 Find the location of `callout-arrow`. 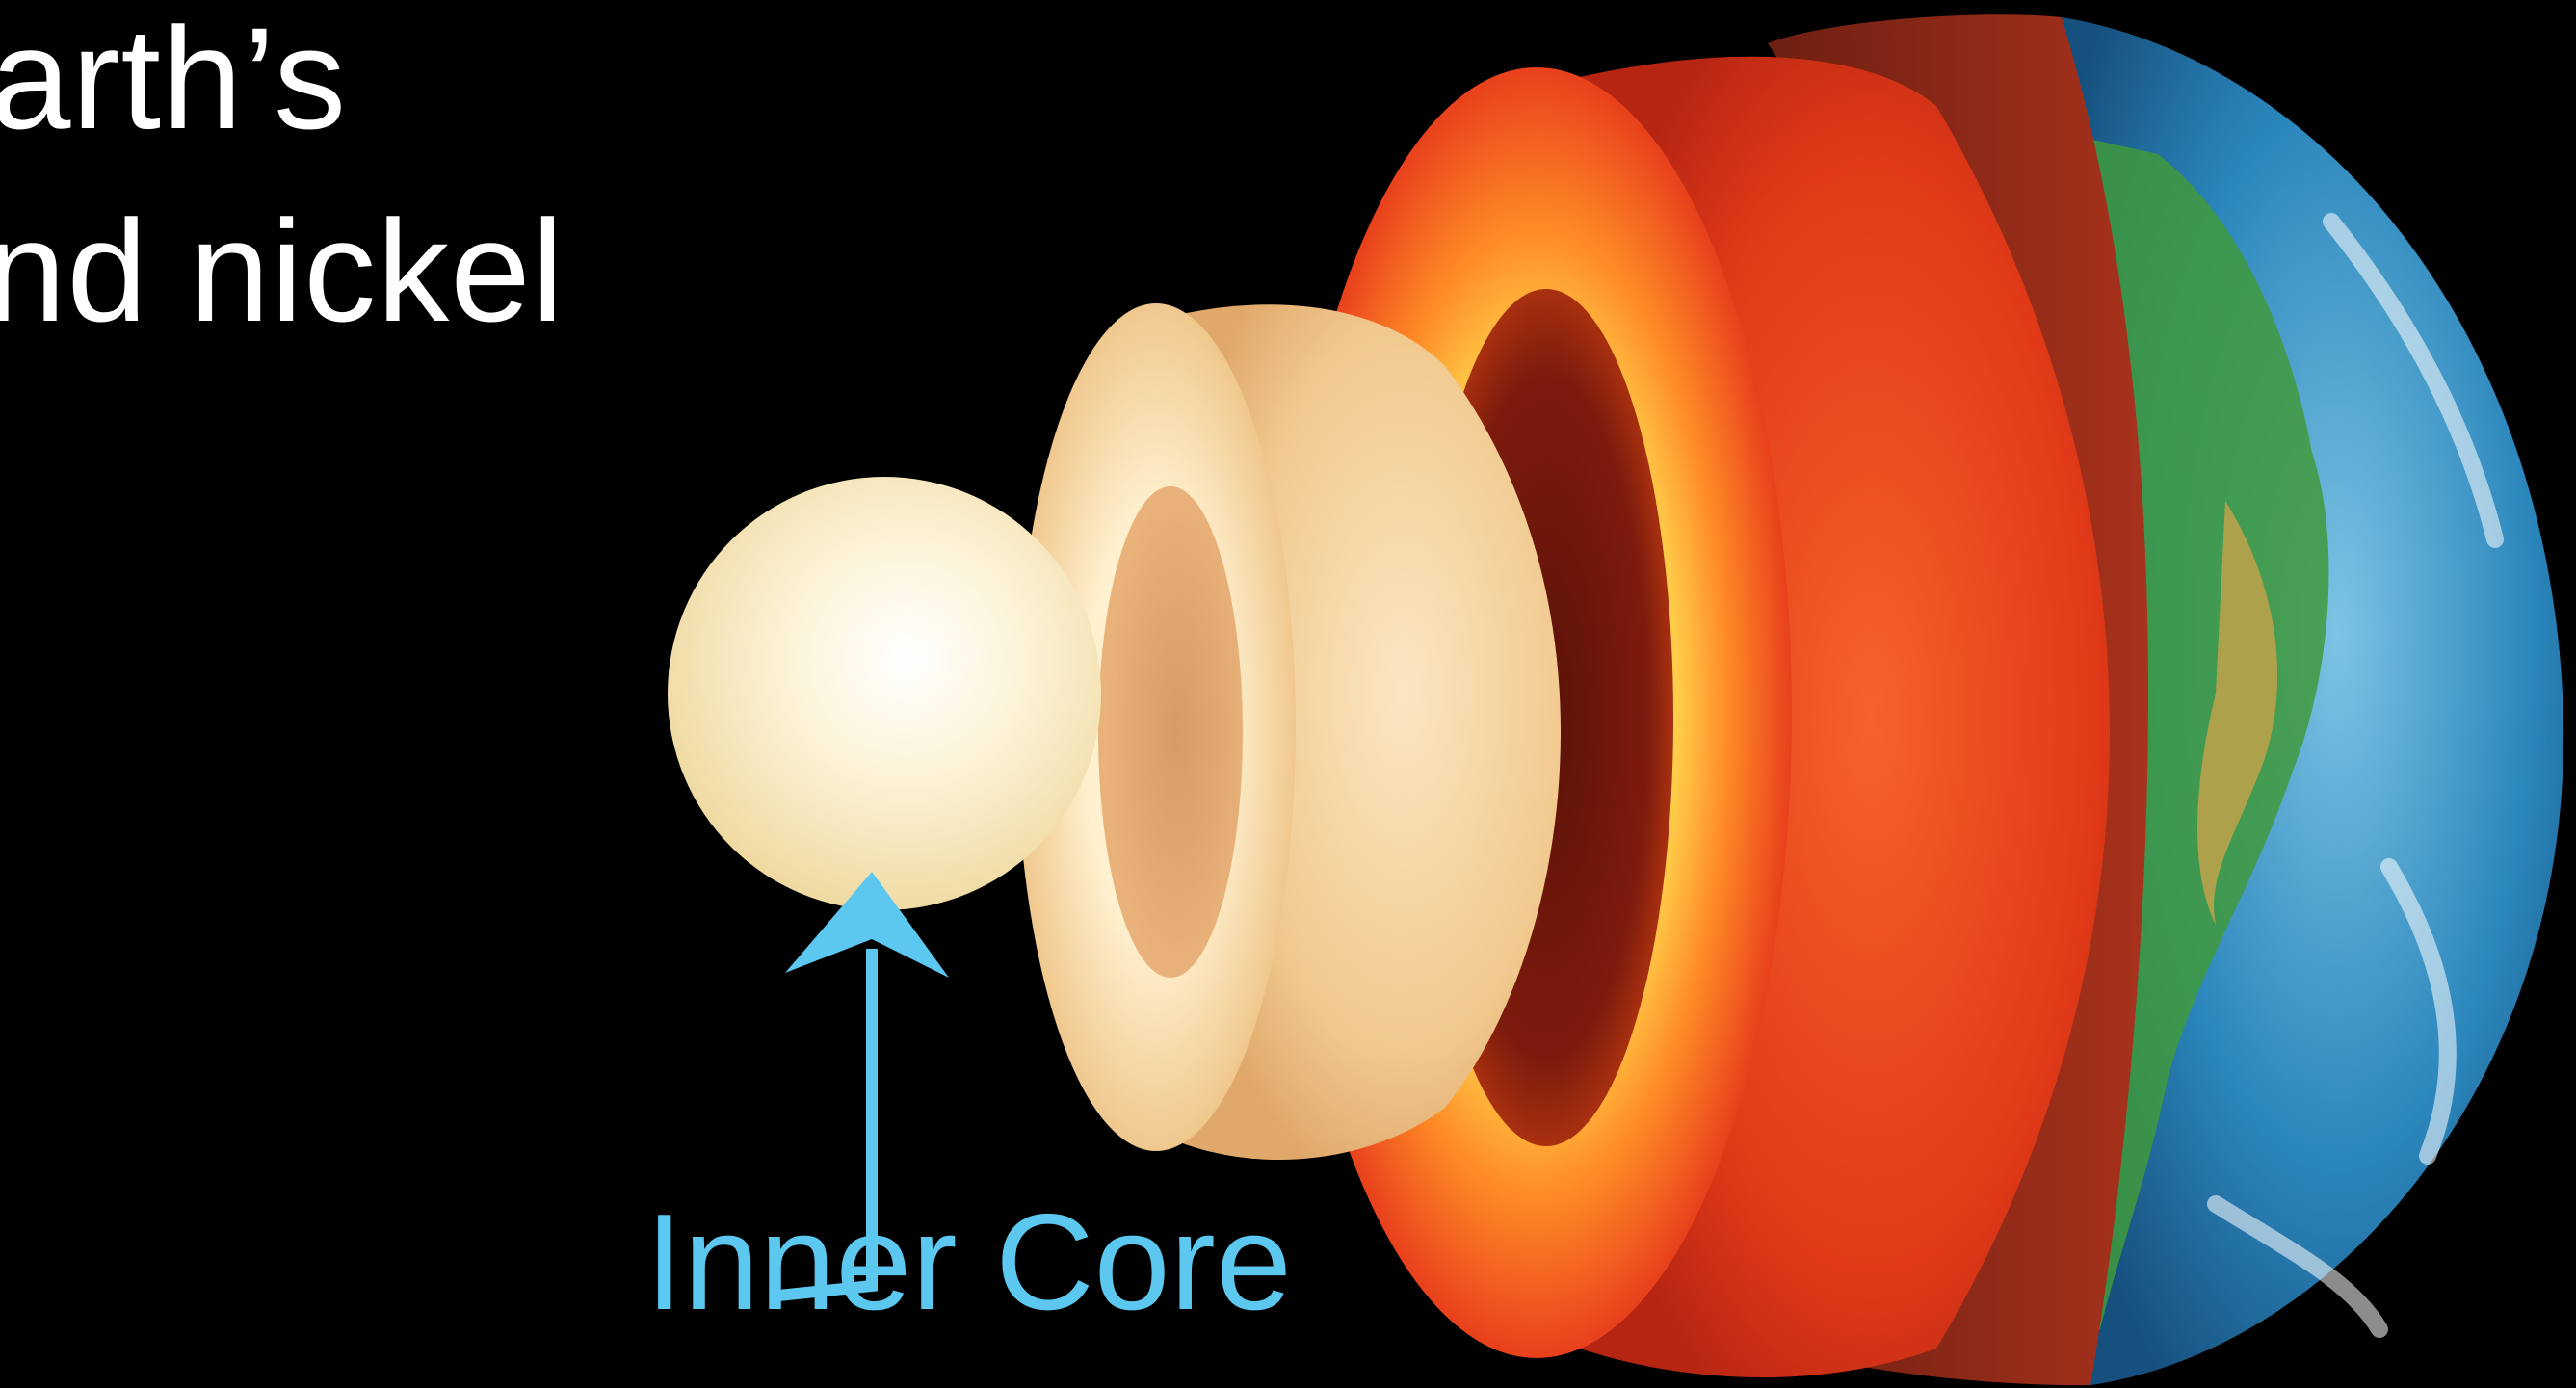

callout-arrow is located at coordinates (863, 1086).